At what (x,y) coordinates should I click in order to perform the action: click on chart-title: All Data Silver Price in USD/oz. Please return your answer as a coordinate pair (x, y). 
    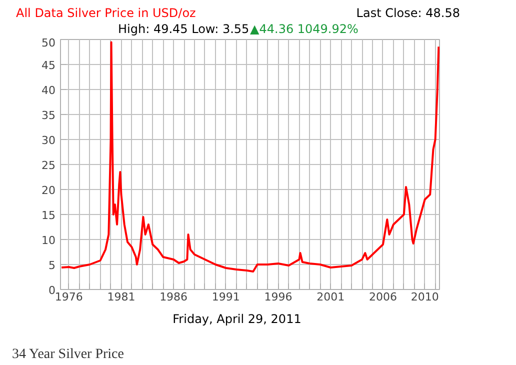
    Looking at the image, I should click on (106, 13).